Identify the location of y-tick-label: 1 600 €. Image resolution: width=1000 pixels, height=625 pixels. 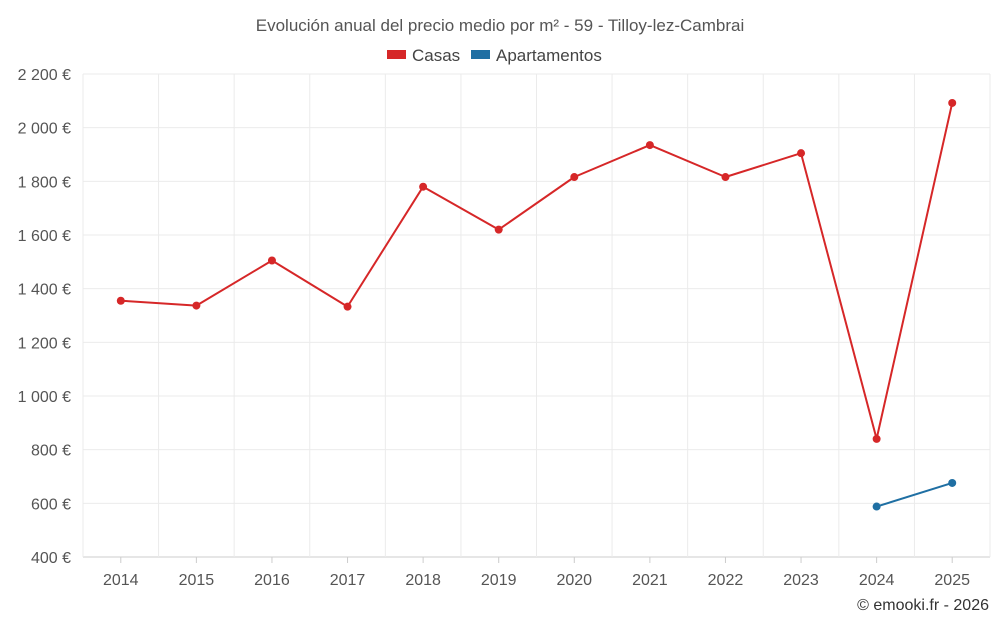
(44, 236).